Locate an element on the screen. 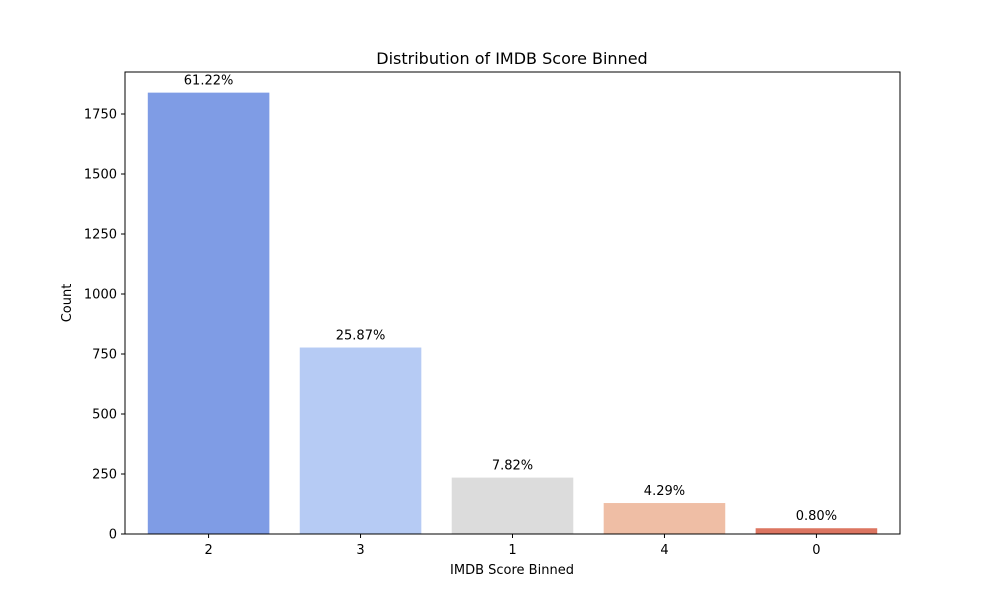  y-axis-label: Count is located at coordinates (67, 303).